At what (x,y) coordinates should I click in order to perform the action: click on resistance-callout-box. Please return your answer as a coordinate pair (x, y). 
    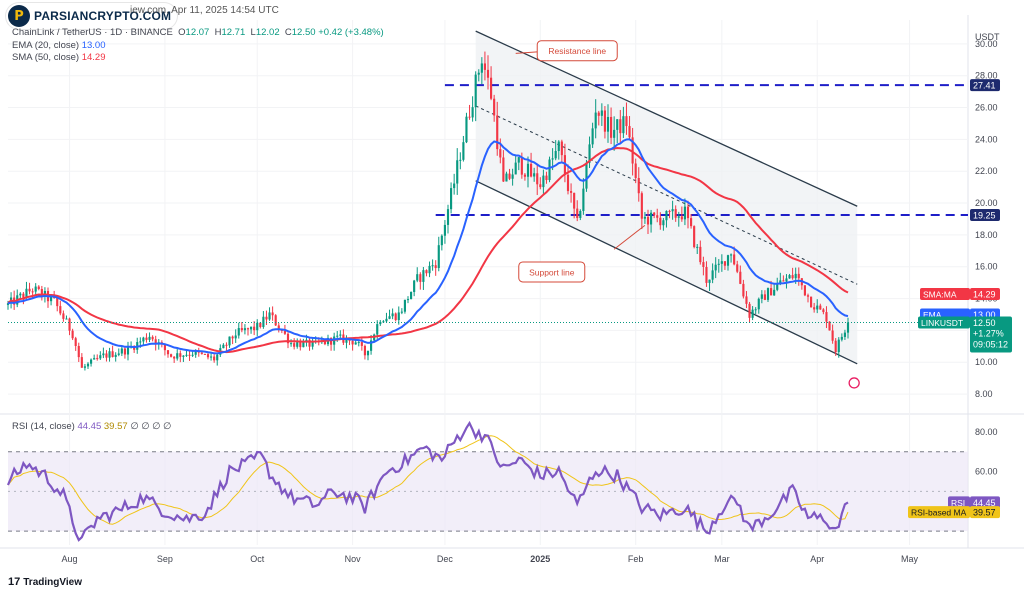
    Looking at the image, I should click on (577, 51).